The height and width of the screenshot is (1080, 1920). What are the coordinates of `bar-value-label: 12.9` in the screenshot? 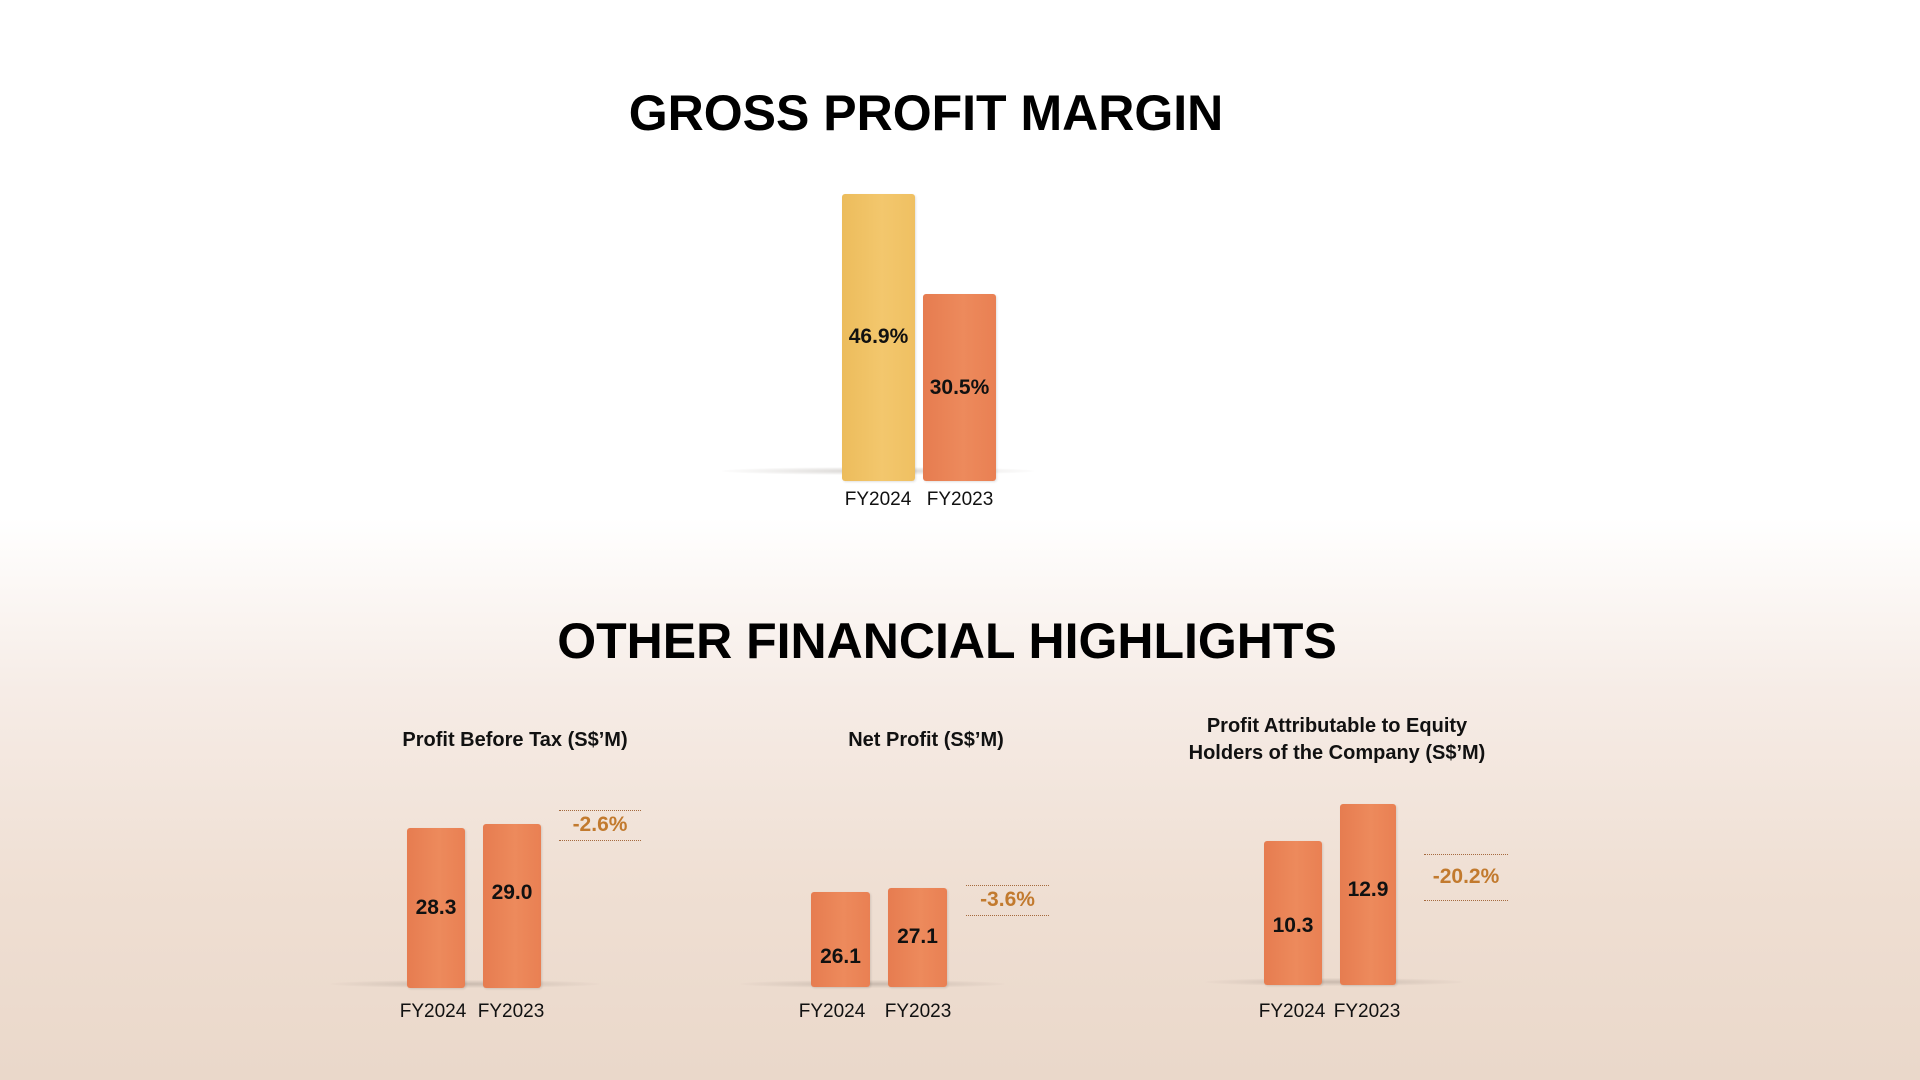 It's located at (1368, 889).